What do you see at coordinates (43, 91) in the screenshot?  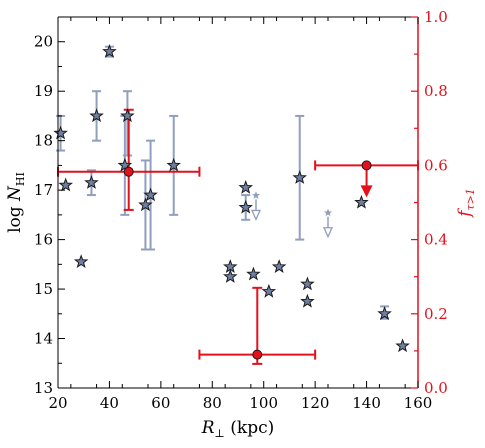 I see `y-left-tick-label: 19` at bounding box center [43, 91].